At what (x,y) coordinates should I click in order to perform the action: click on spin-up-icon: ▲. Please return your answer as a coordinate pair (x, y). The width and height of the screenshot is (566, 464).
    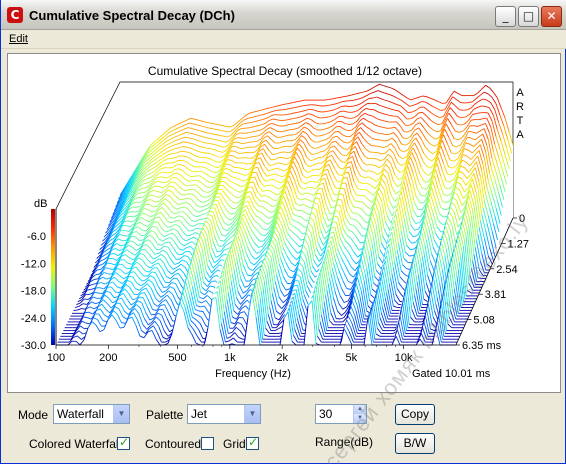
    Looking at the image, I should click on (359, 409).